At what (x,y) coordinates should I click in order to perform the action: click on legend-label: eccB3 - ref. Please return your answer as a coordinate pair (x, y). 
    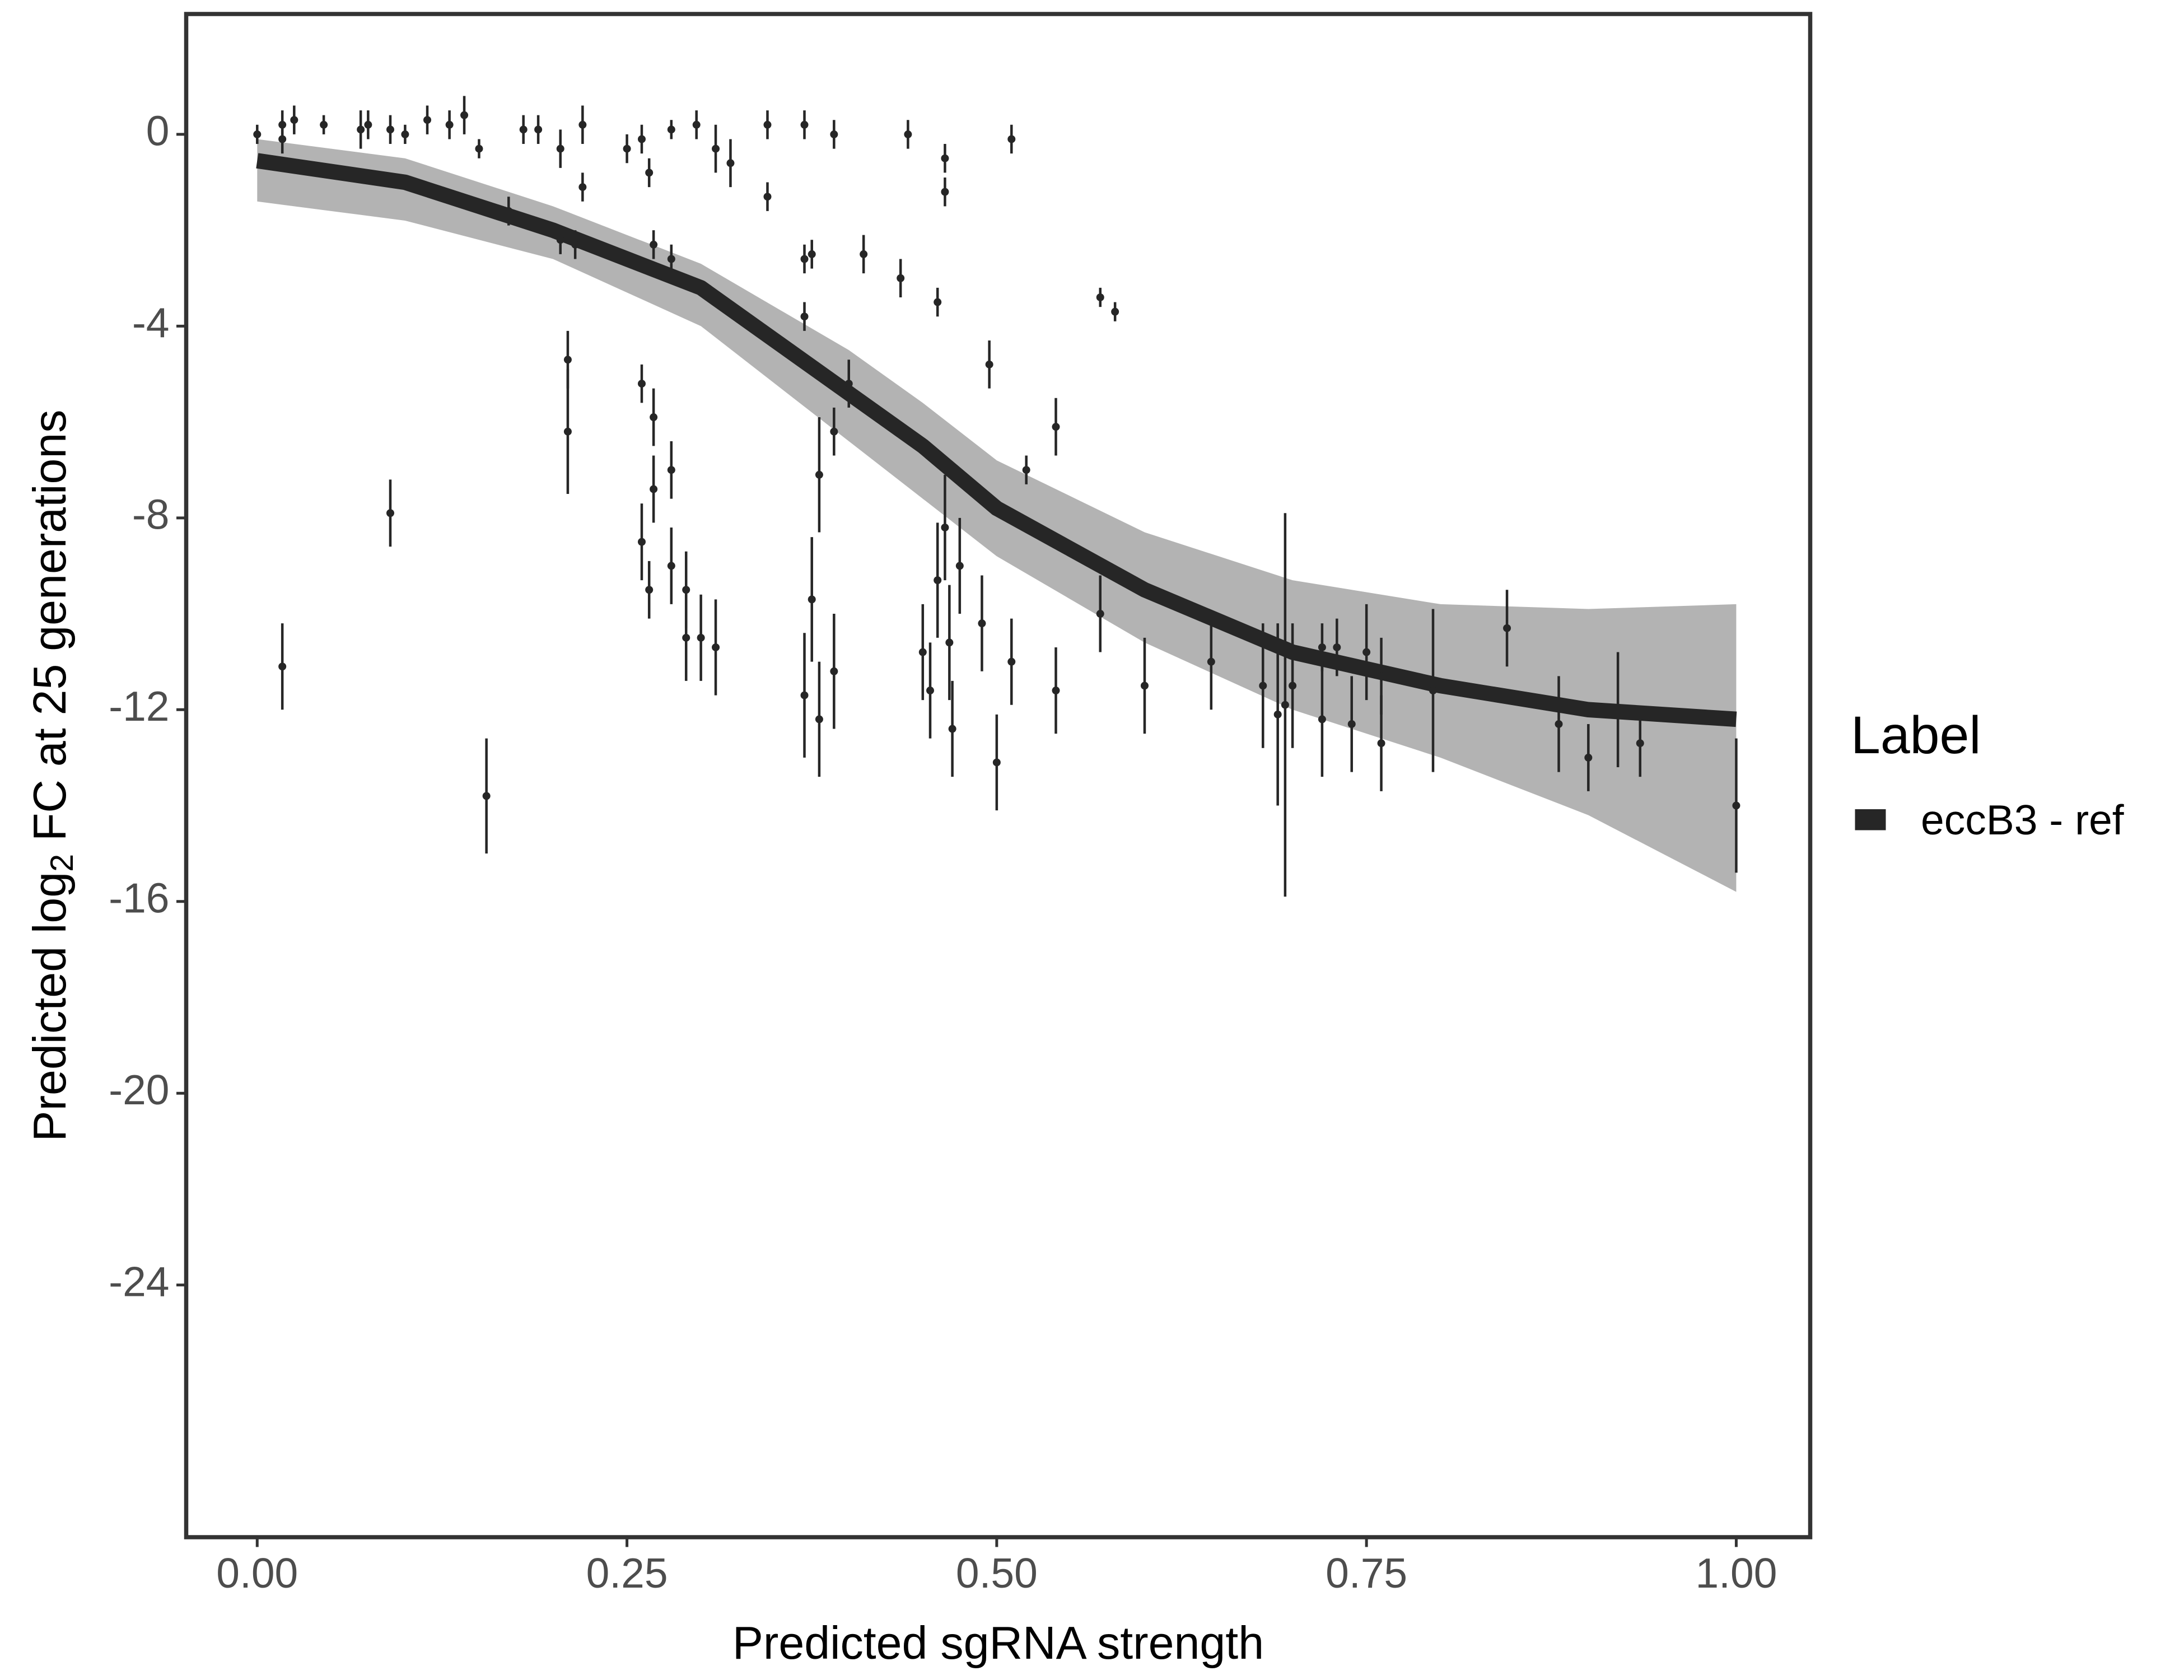
    Looking at the image, I should click on (2023, 820).